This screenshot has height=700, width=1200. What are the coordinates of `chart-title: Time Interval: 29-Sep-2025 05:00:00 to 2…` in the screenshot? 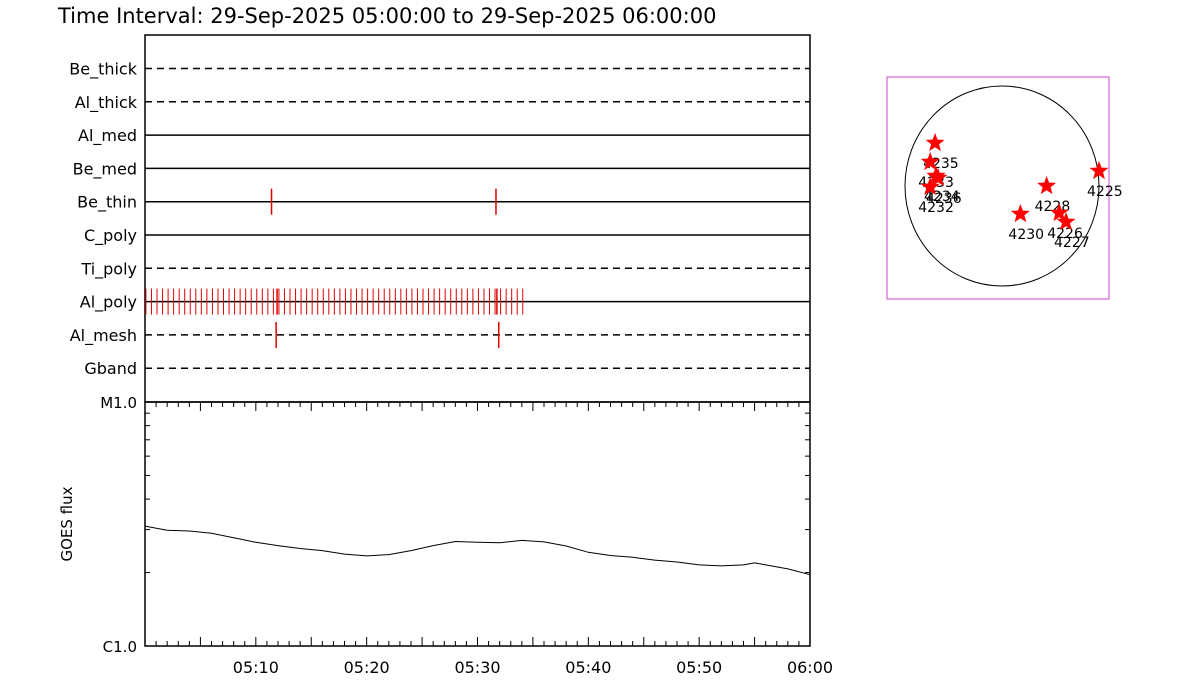 It's located at (386, 16).